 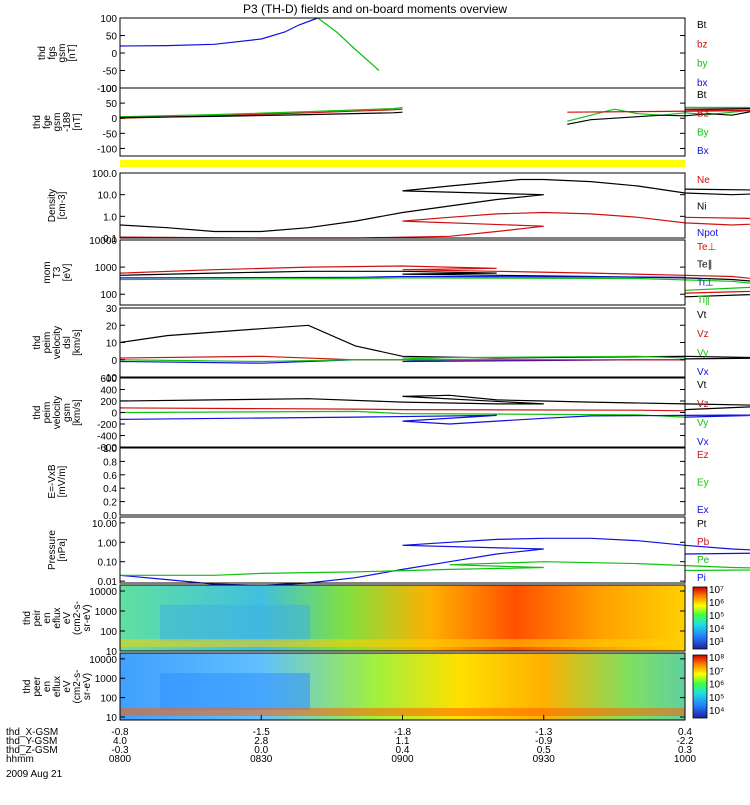 What do you see at coordinates (120, 732) in the screenshot?
I see `time-axis-value: -0.8` at bounding box center [120, 732].